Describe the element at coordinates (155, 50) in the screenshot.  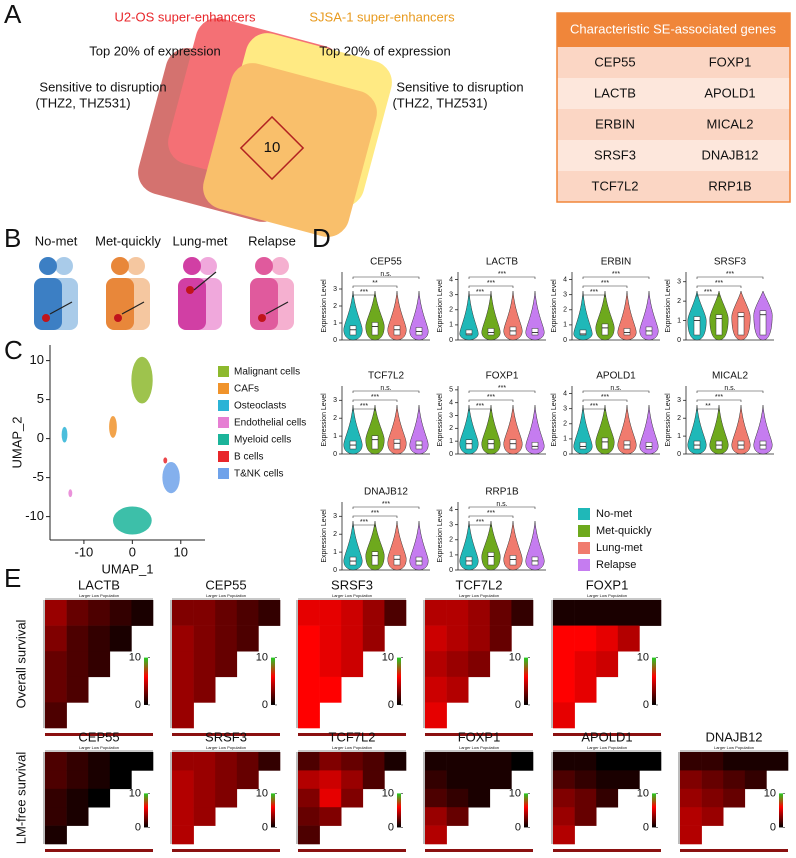
I see `set-label: Top 20% of expression` at that location.